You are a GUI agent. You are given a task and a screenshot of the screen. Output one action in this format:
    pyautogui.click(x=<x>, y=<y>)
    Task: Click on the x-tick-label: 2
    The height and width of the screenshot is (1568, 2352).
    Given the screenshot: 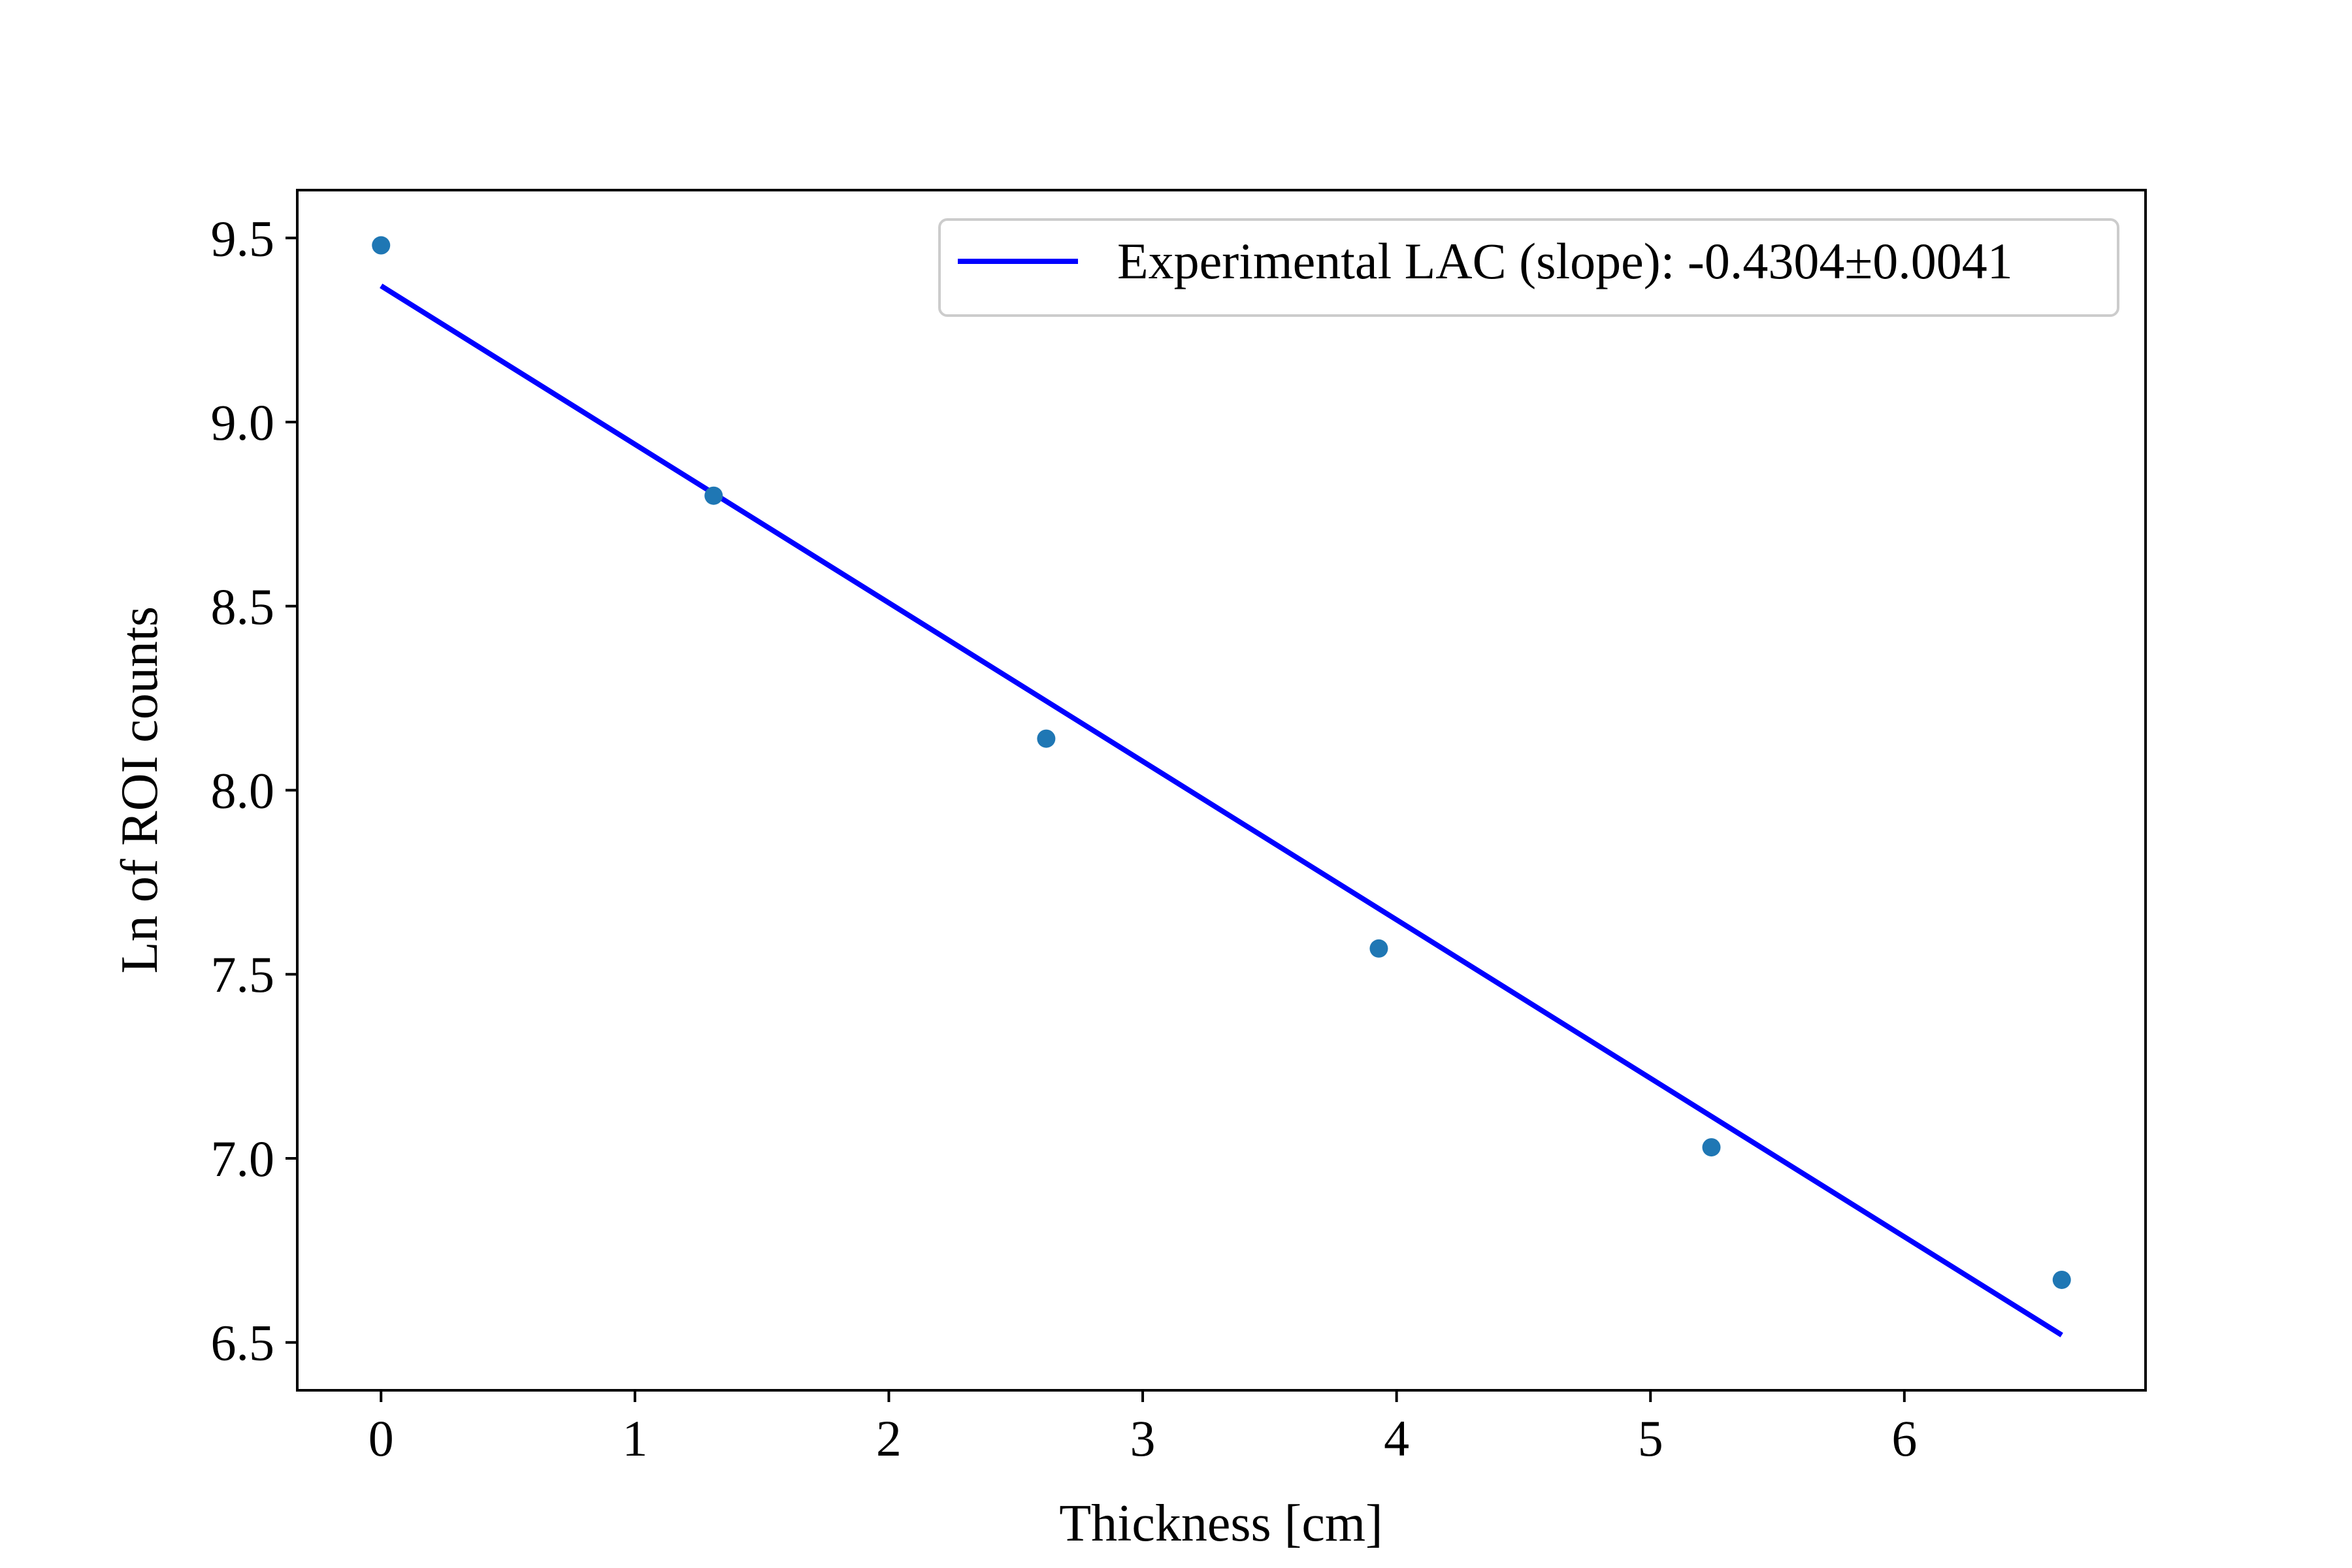 What is the action you would take?
    pyautogui.click(x=889, y=1438)
    